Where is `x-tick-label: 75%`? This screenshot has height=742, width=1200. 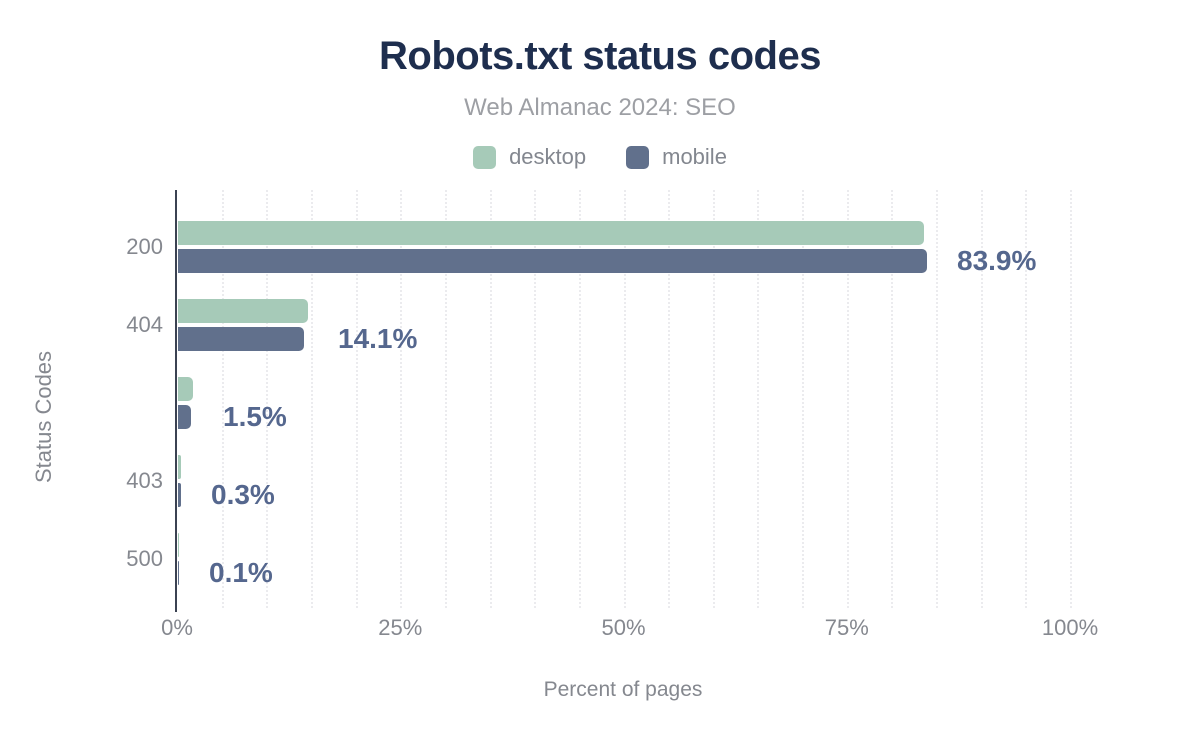
x-tick-label: 75% is located at coordinates (846, 627).